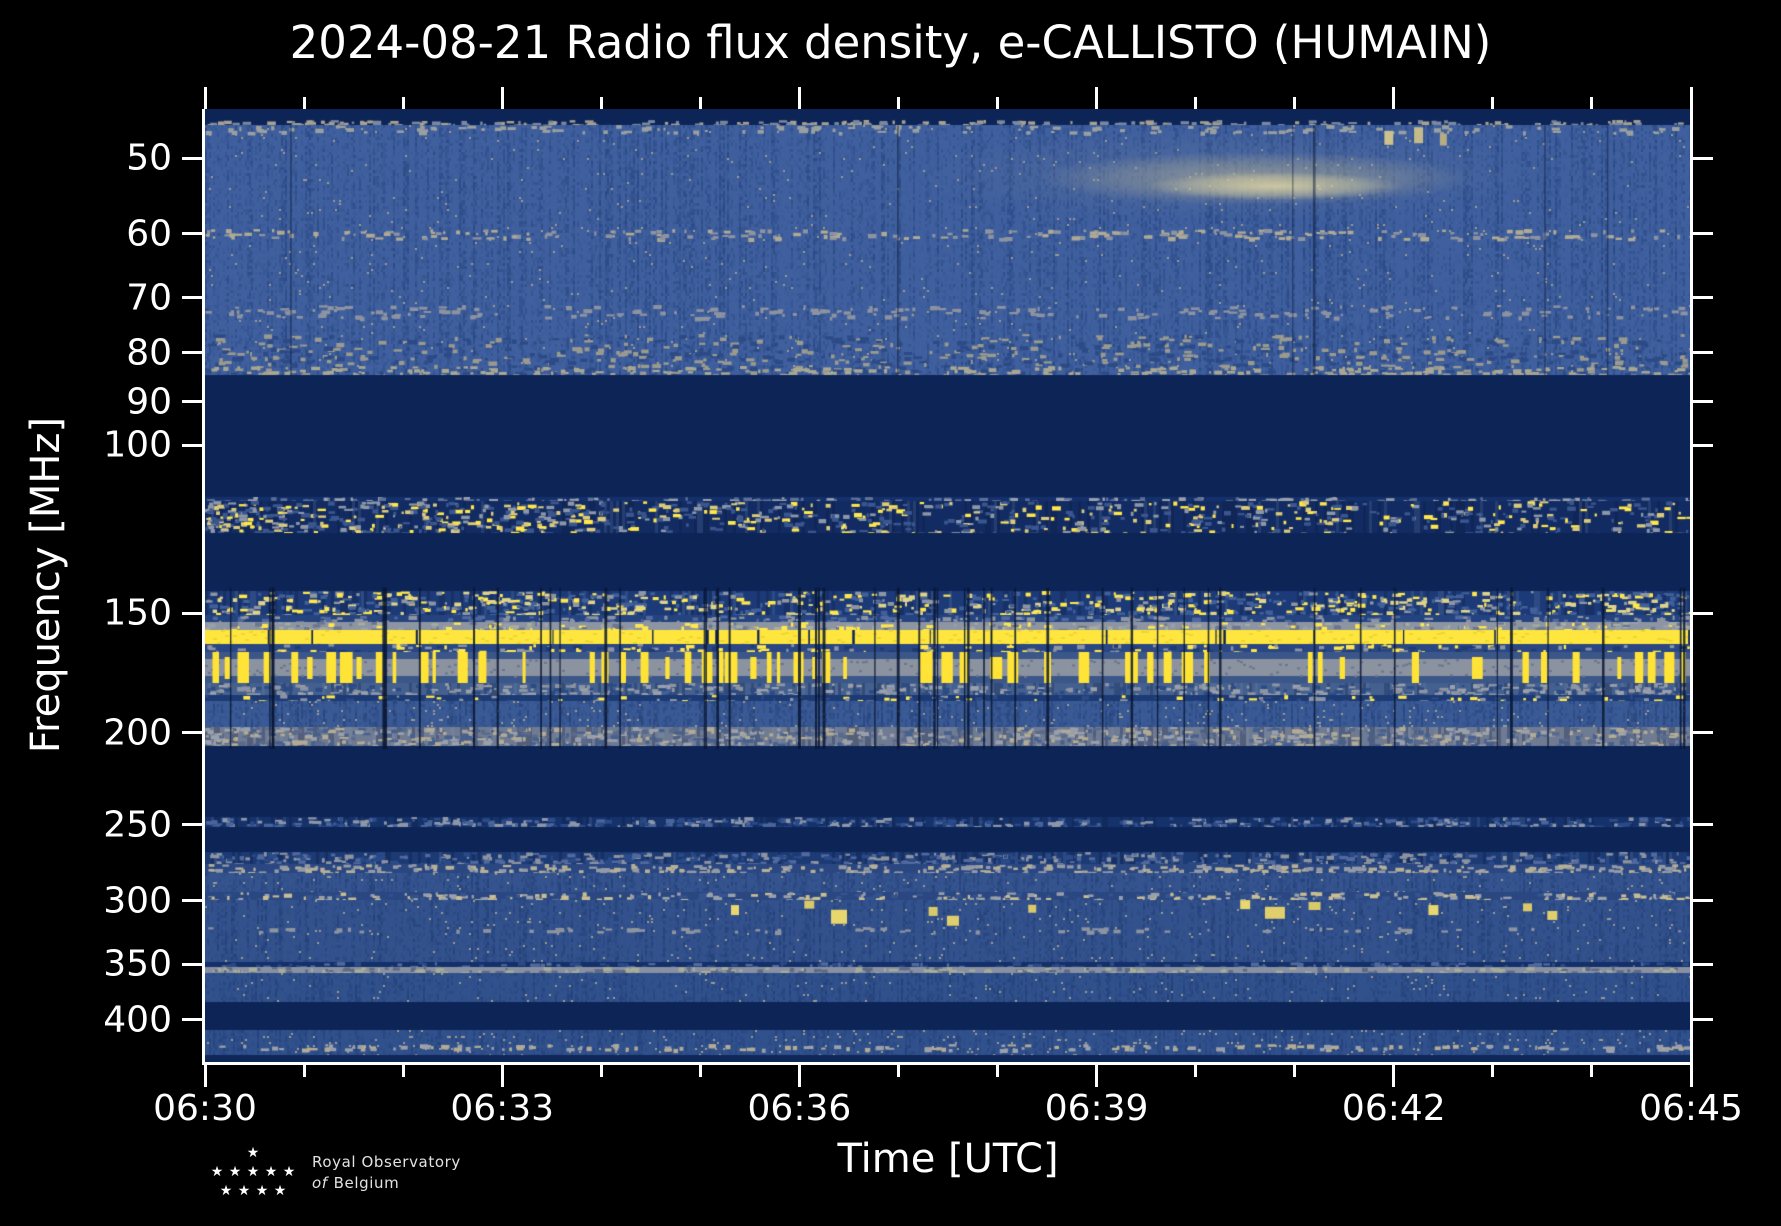 The image size is (1781, 1226). What do you see at coordinates (137, 825) in the screenshot?
I see `y-tick-label: 250` at bounding box center [137, 825].